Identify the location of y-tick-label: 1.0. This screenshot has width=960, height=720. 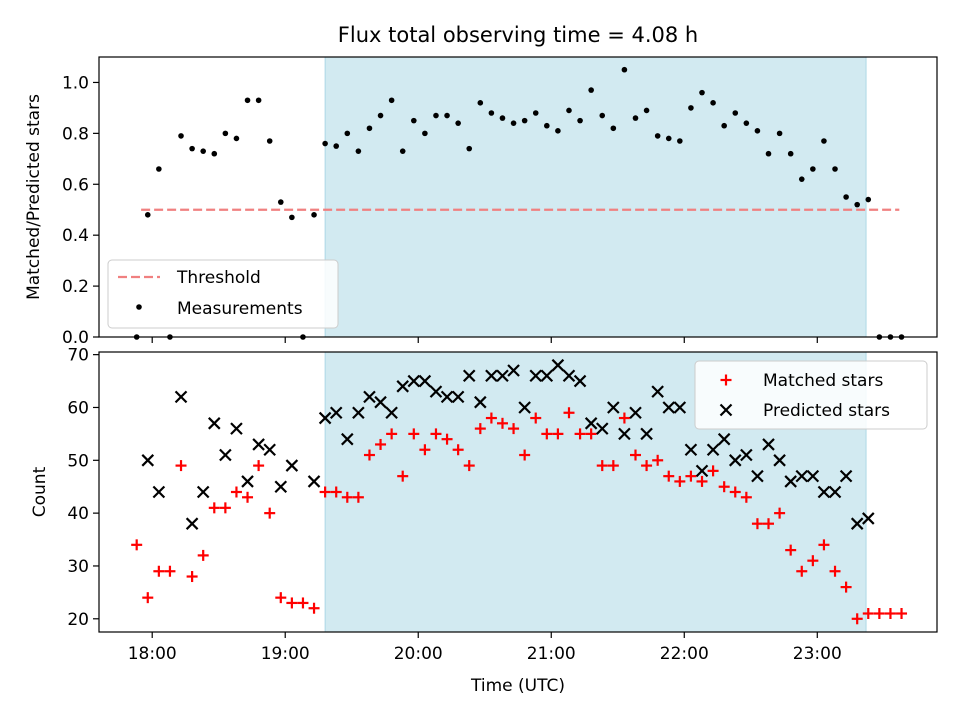
(75, 83).